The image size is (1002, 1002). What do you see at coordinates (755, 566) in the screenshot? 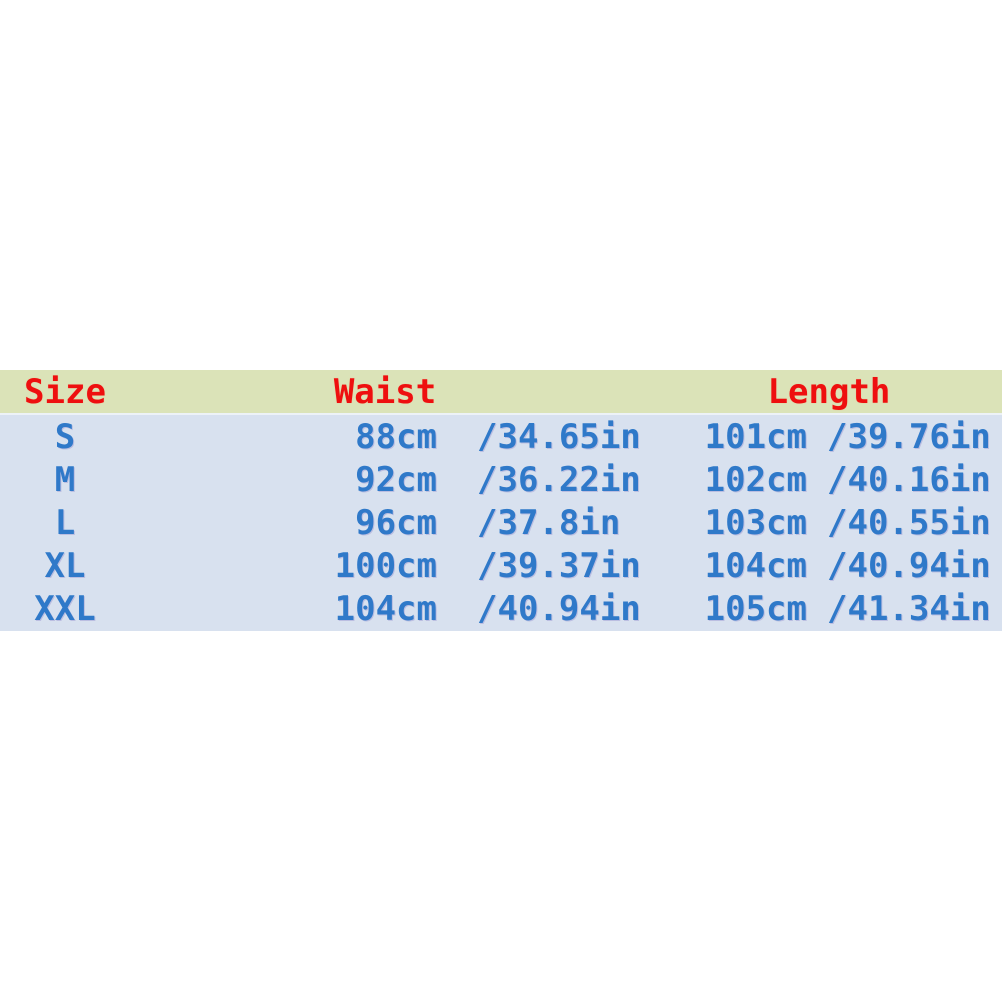
I see `length-cm-cell: 104cm` at bounding box center [755, 566].